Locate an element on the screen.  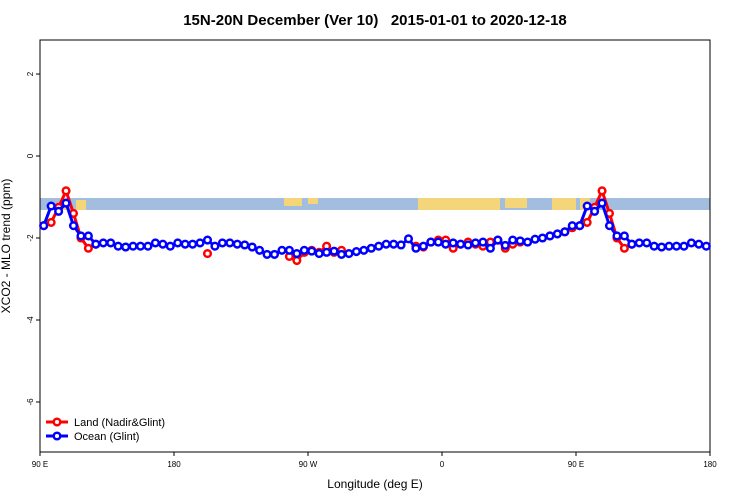
y-tick-label: 0 is located at coordinates (30, 155).